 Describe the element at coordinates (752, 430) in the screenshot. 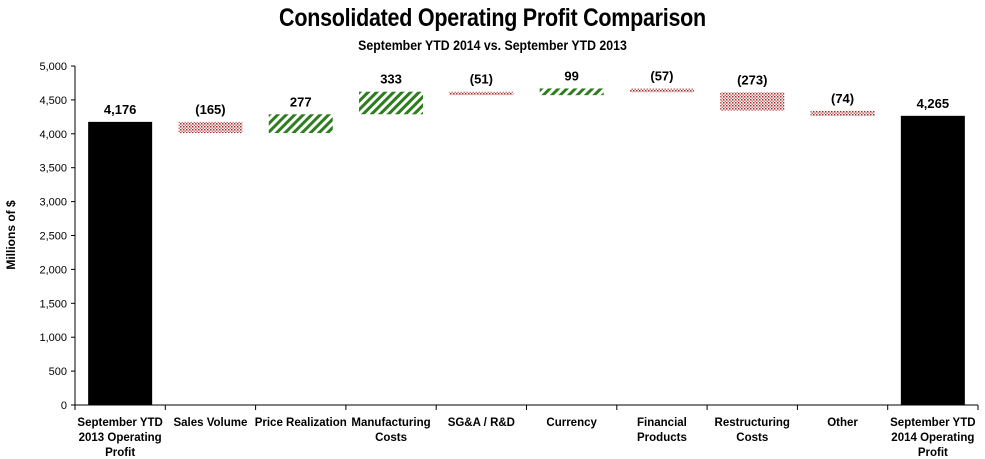

I see `x-tick-label: Restructuring Costs` at that location.